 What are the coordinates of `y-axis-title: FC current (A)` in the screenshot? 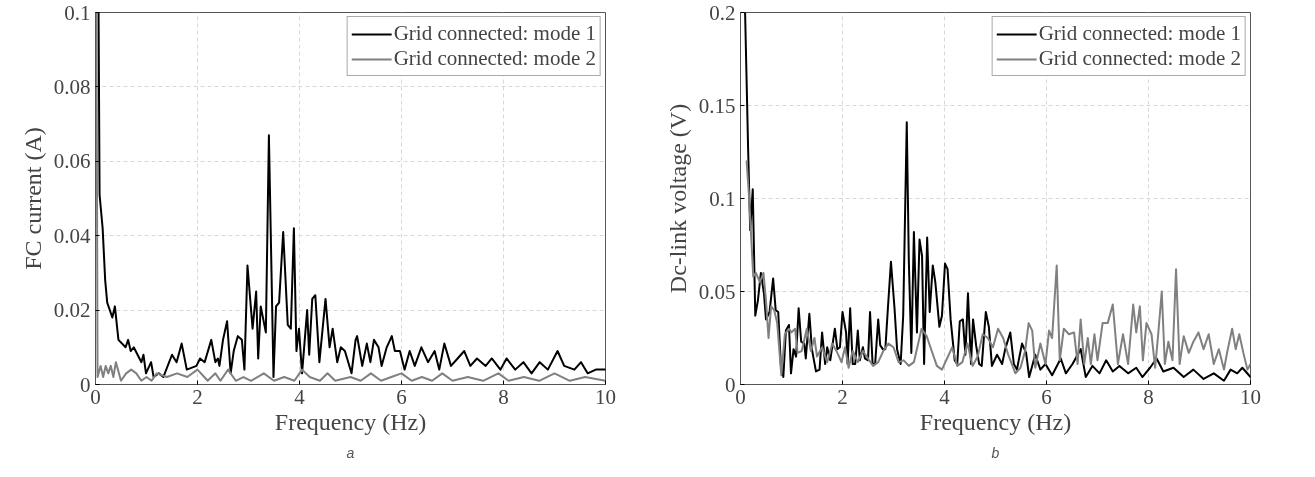 It's located at (32, 198).